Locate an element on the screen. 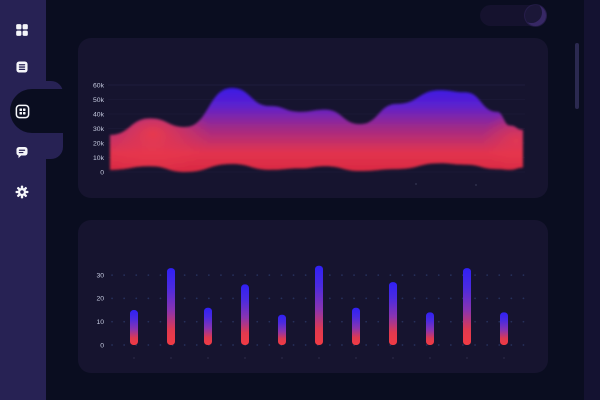 The height and width of the screenshot is (400, 600). area-y-tick-label: 10k is located at coordinates (99, 158).